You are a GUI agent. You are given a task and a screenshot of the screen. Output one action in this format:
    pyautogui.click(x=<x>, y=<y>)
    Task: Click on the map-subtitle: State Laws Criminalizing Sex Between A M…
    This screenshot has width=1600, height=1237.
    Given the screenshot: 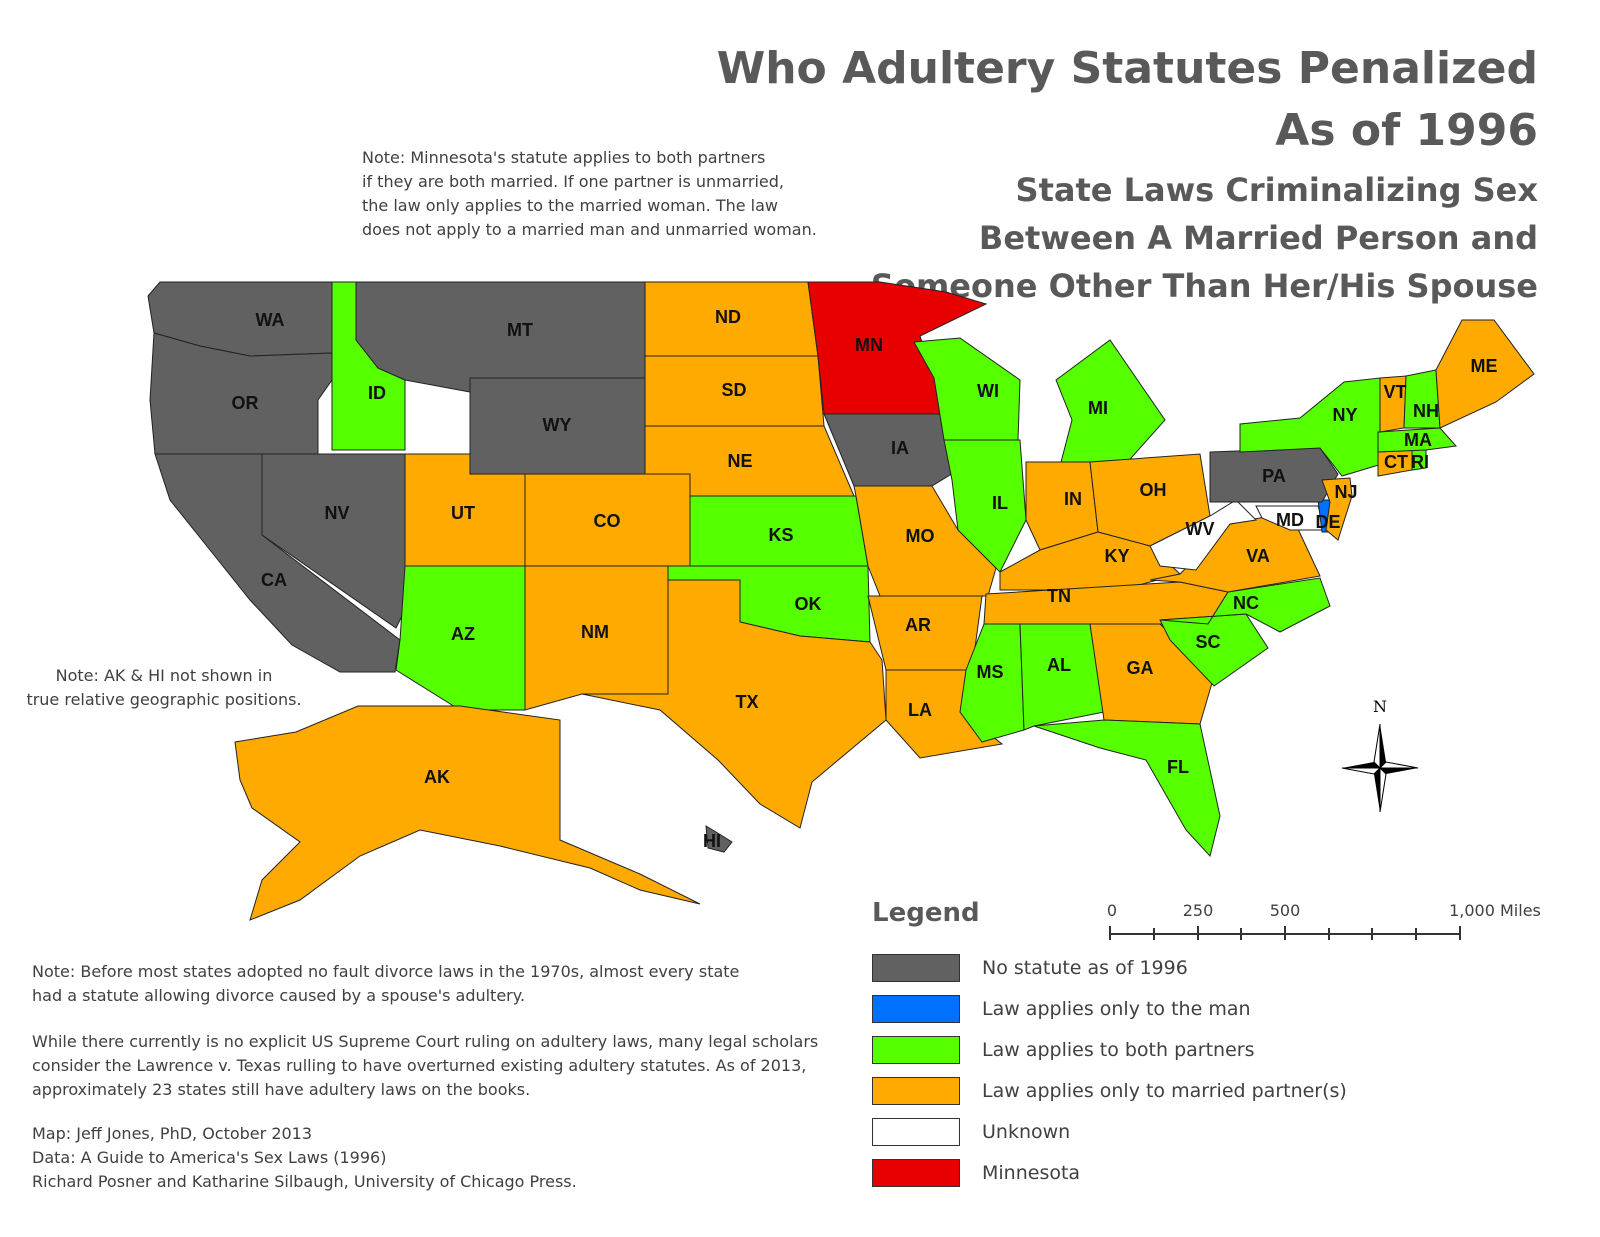 What is the action you would take?
    pyautogui.click(x=1204, y=238)
    